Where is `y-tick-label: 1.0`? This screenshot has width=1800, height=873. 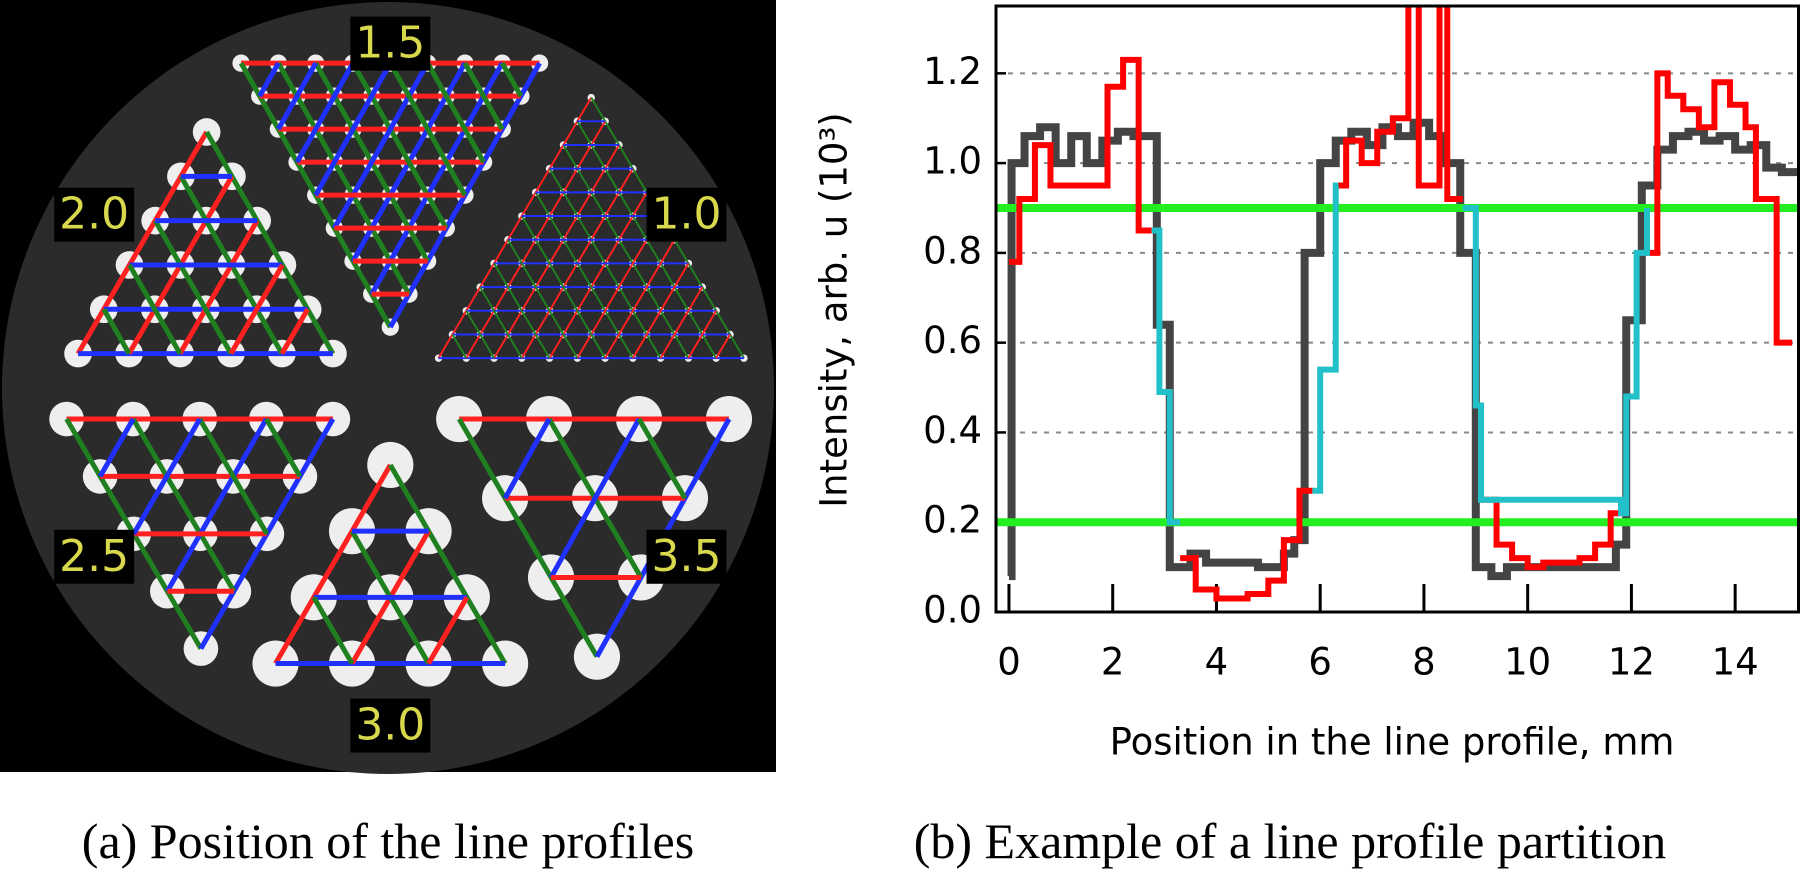 y-tick-label: 1.0 is located at coordinates (952, 161).